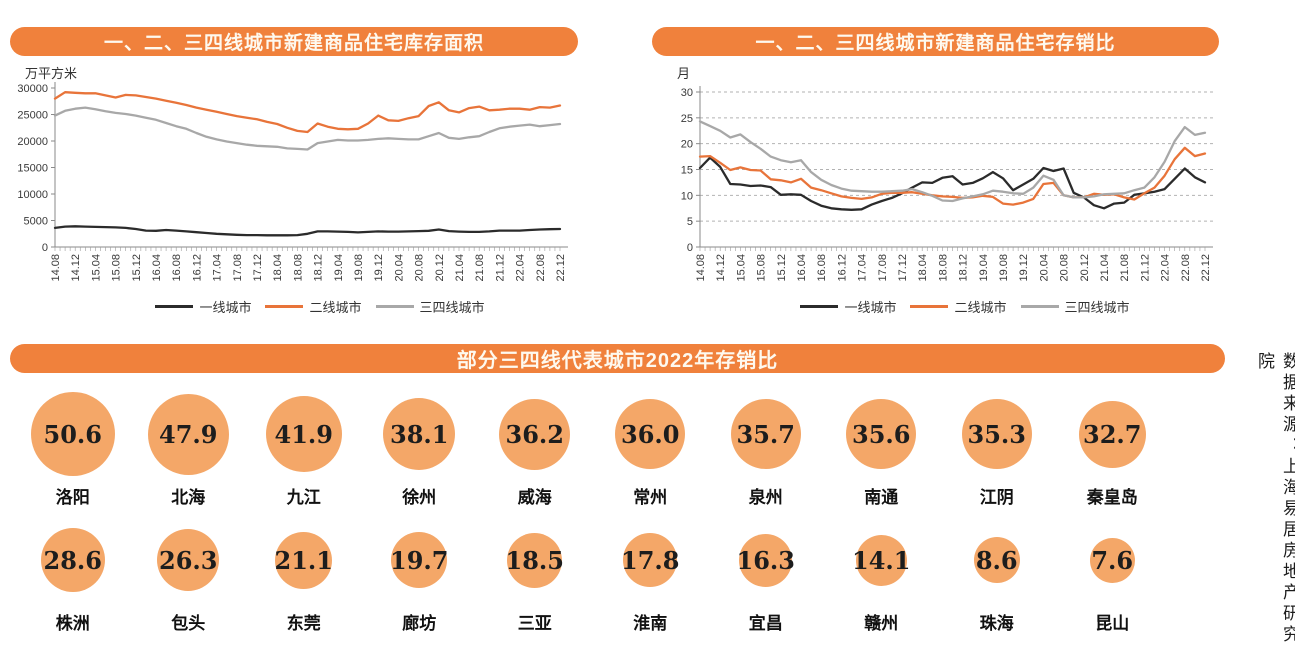  Describe the element at coordinates (303, 434) in the screenshot. I see `bubble-circle: 41.9` at that location.